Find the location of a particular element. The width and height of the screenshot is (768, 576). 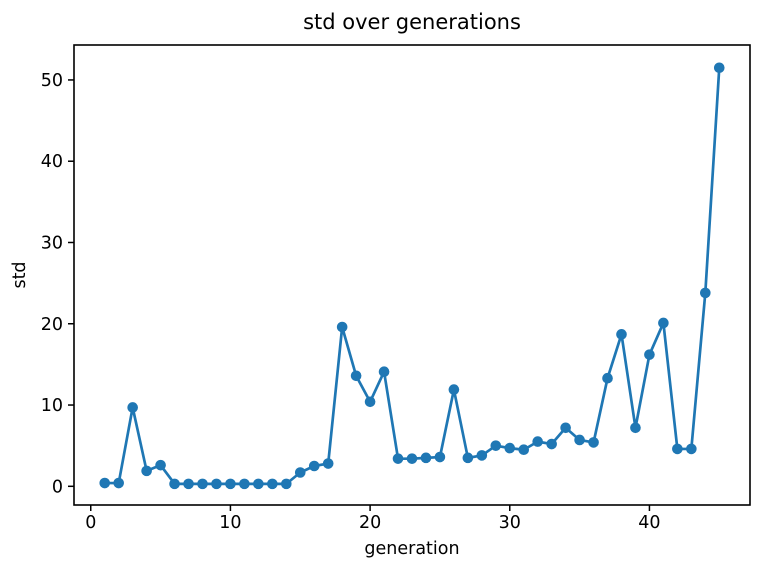

y-tick-label: 10 is located at coordinates (52, 406).